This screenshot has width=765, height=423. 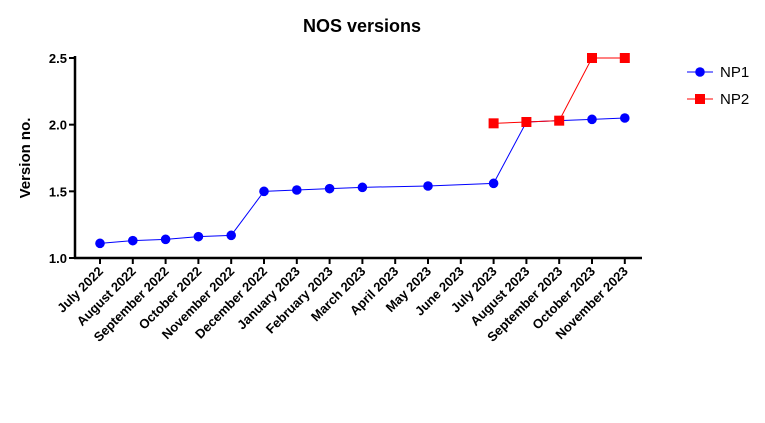 I want to click on y-tick-label: 2.0, so click(x=58, y=125).